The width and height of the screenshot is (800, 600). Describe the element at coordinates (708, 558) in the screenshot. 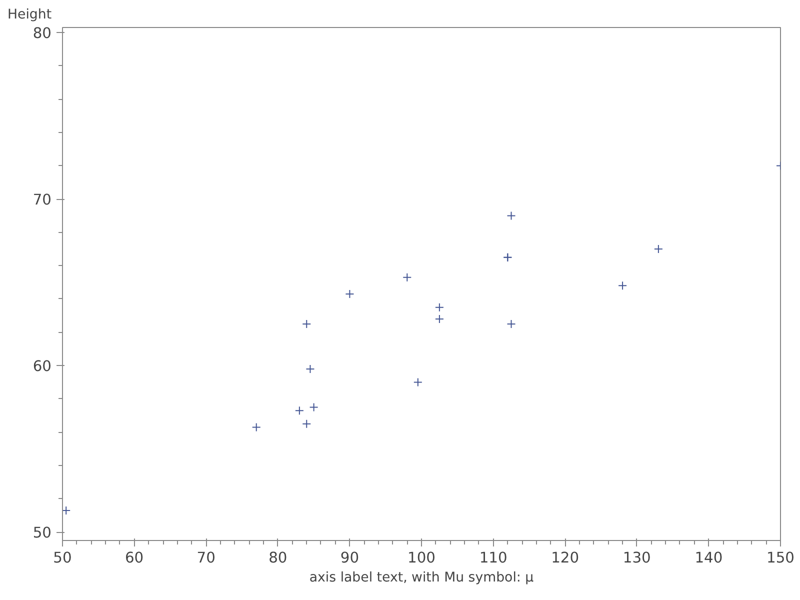

I see `x-tick-label: 140` at that location.